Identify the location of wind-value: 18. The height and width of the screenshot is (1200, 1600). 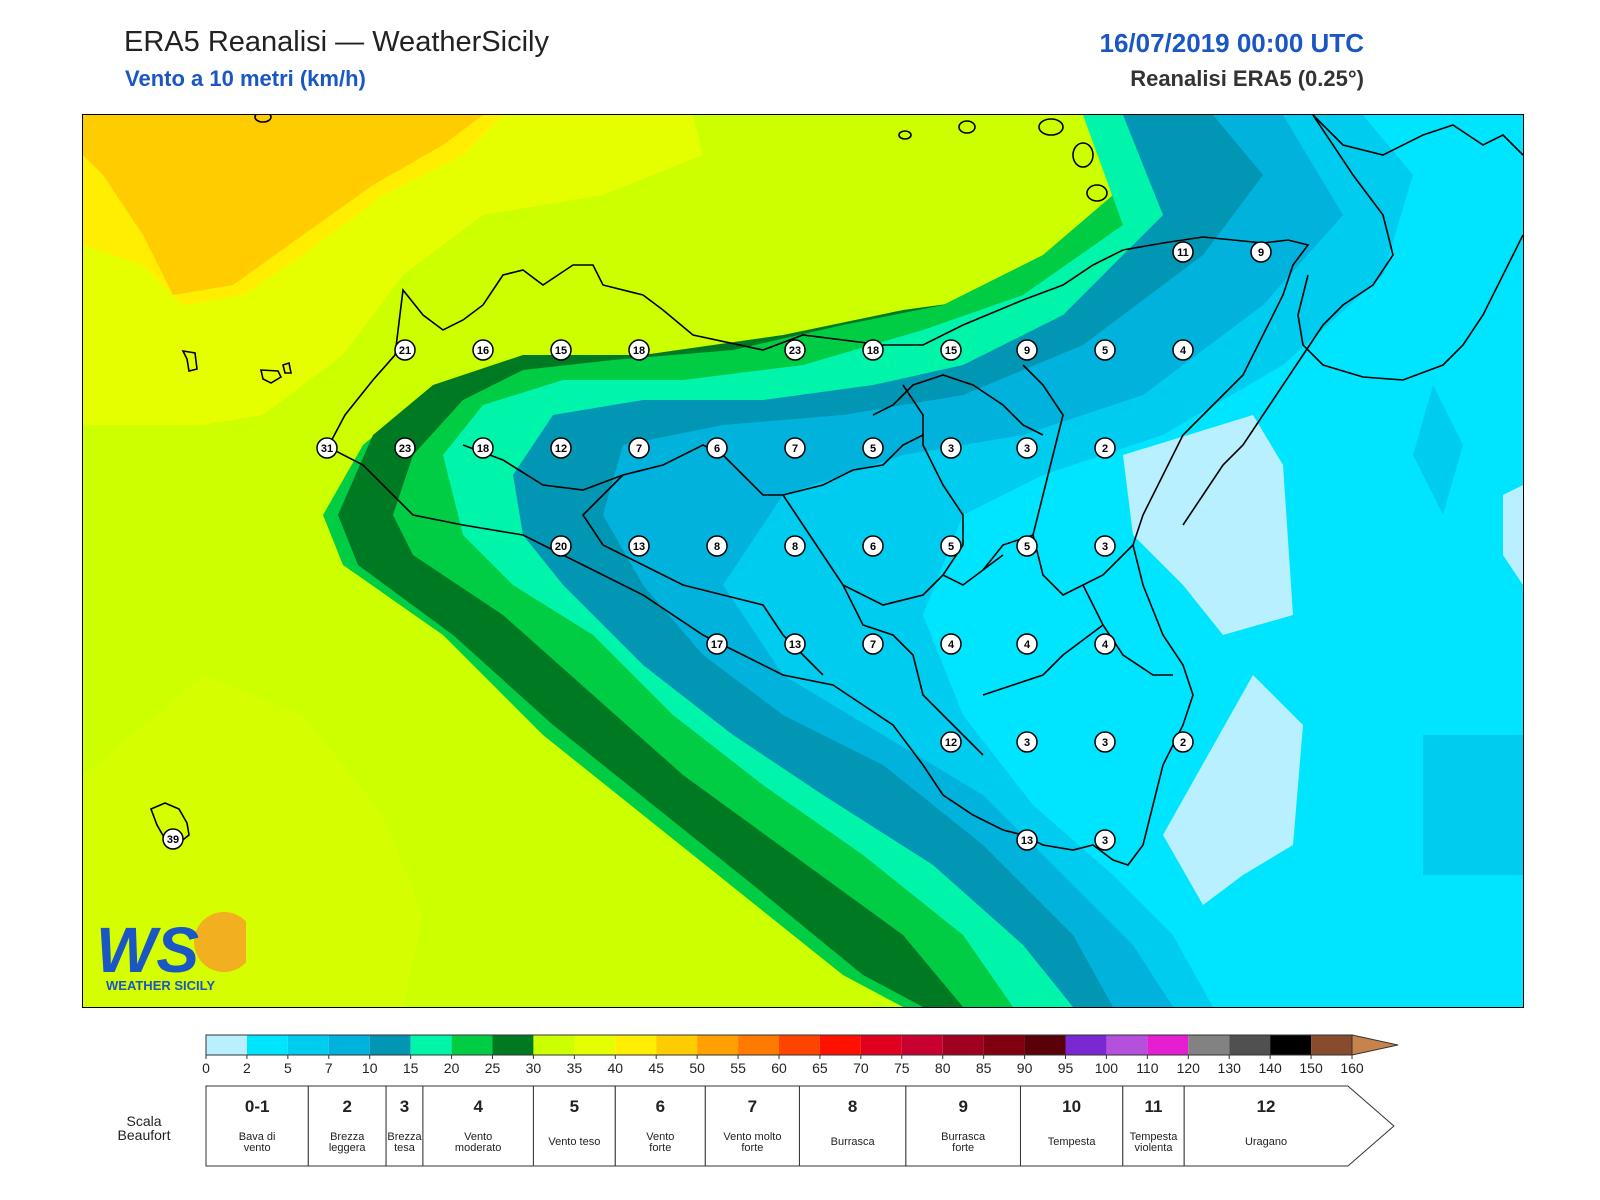
(639, 351).